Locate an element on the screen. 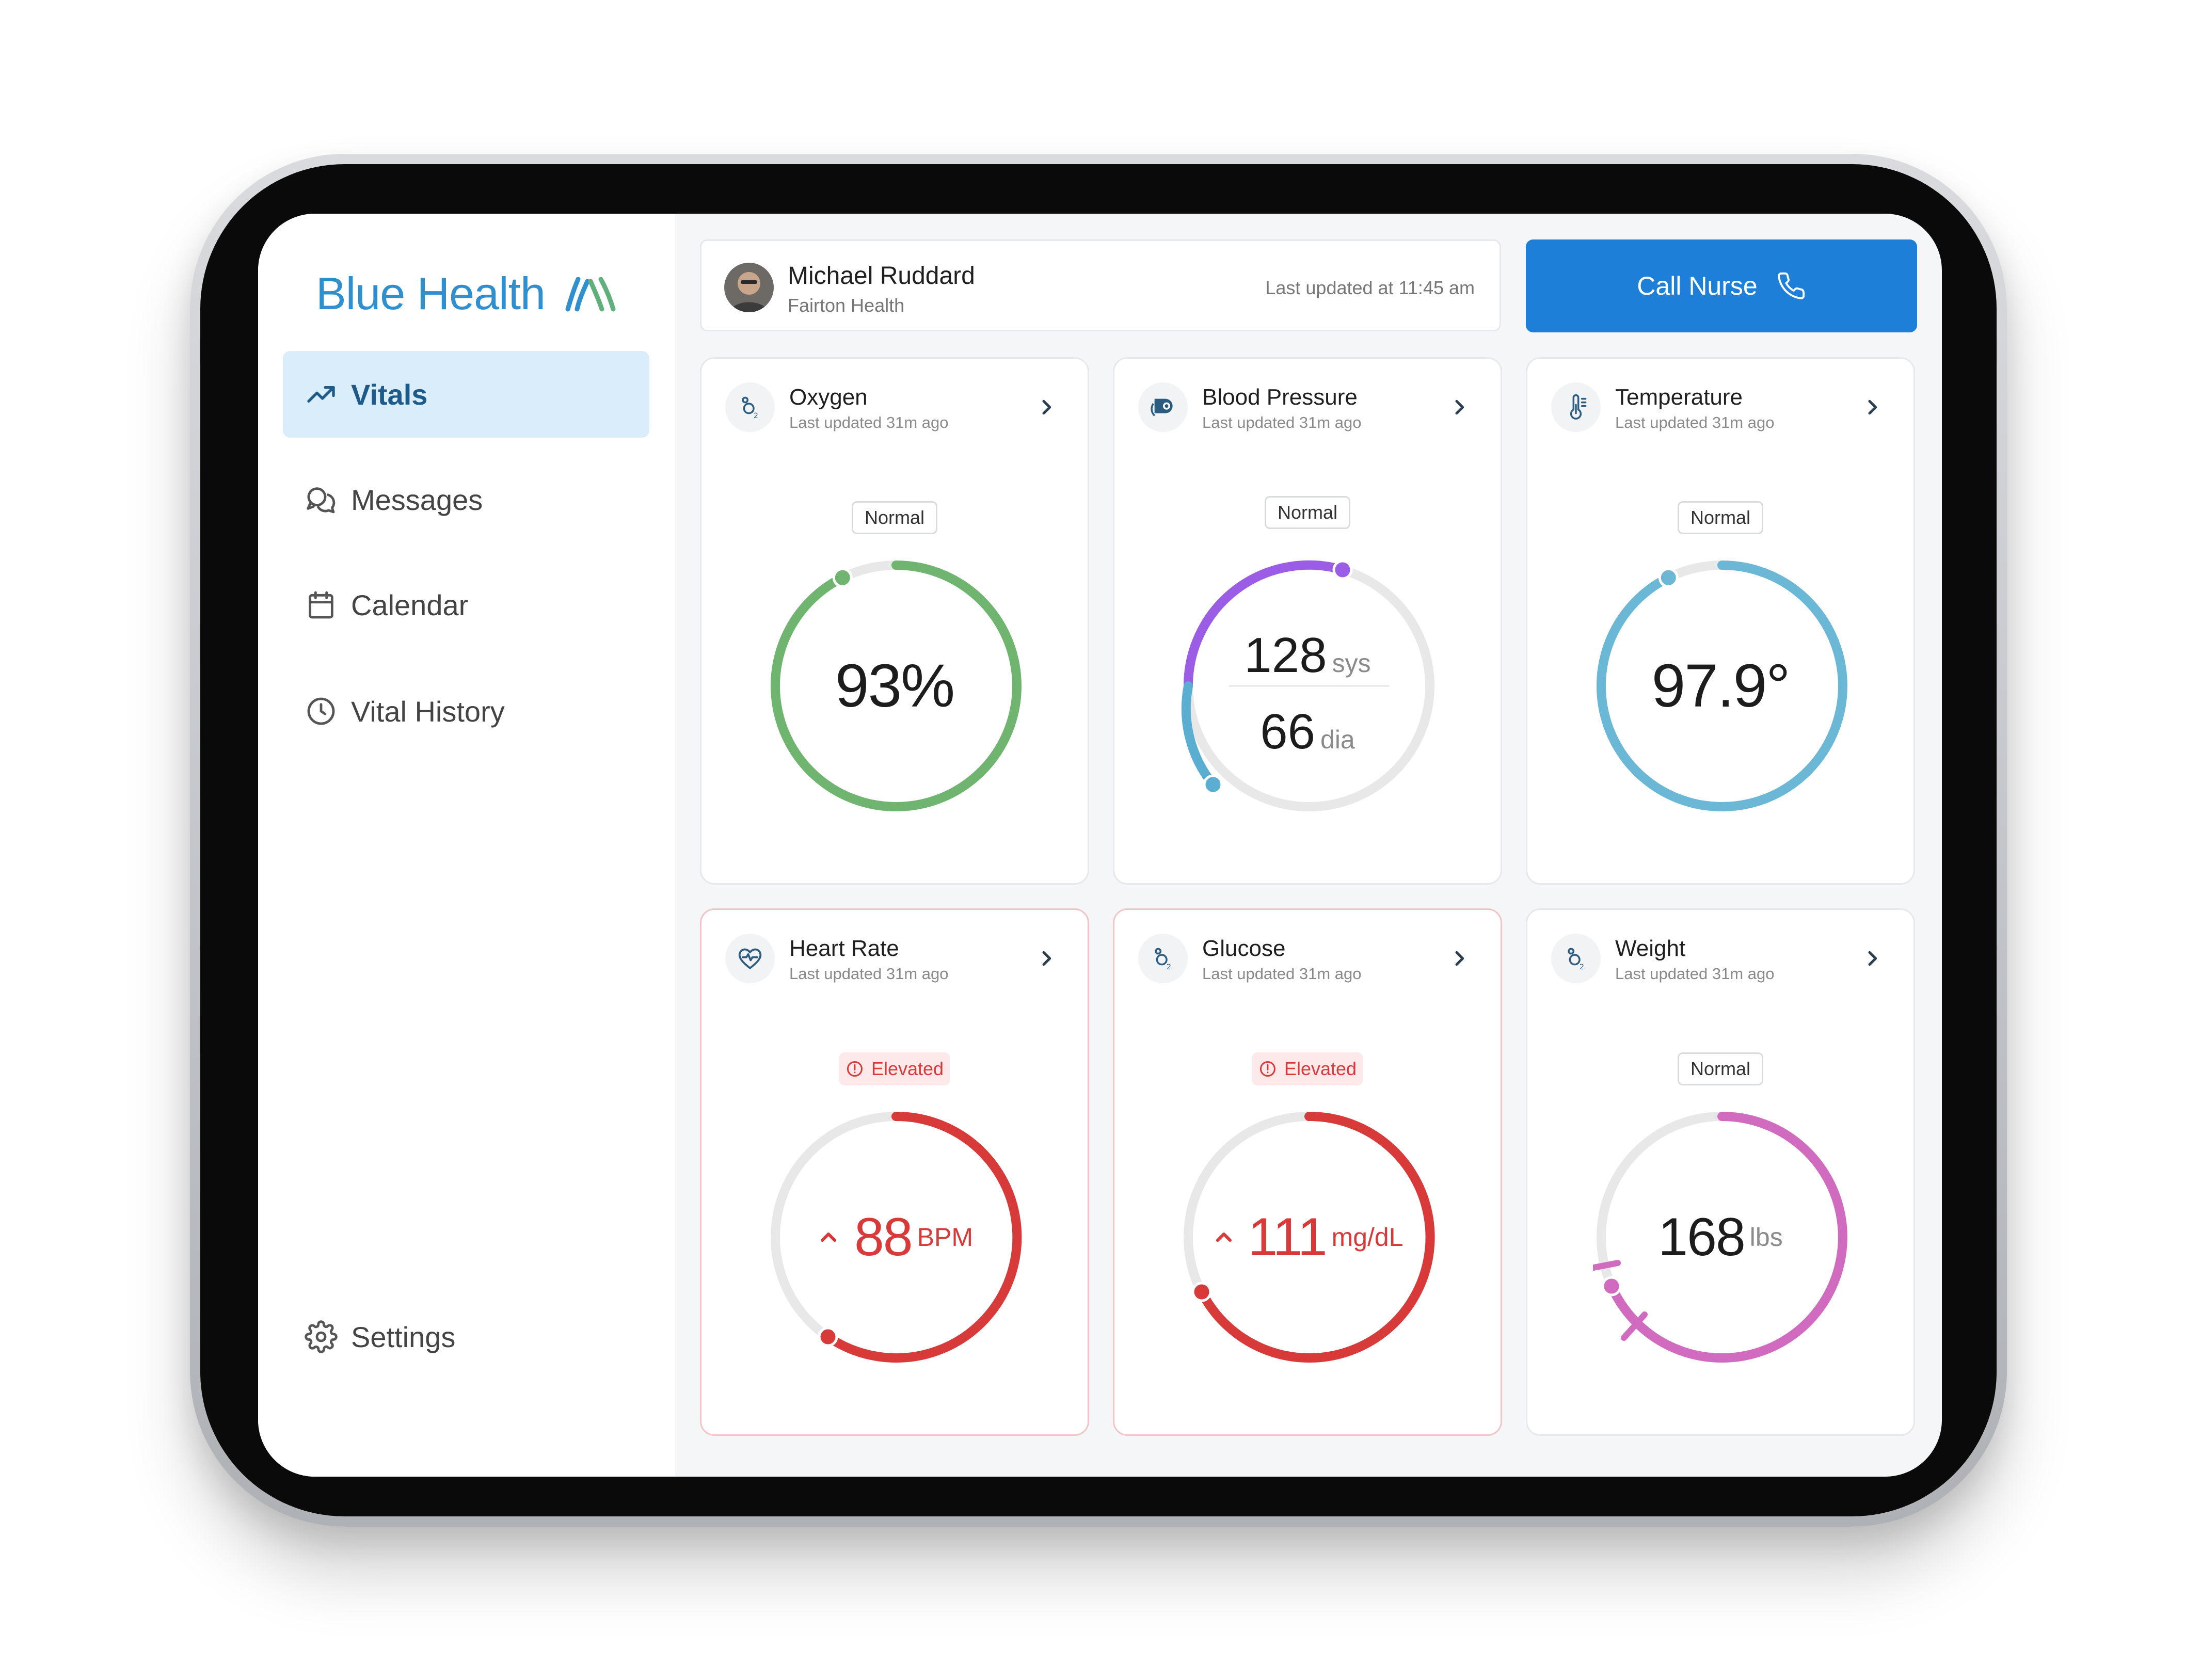 The height and width of the screenshot is (1680, 2185). nav-item-calendar: Calendar is located at coordinates (466, 605).